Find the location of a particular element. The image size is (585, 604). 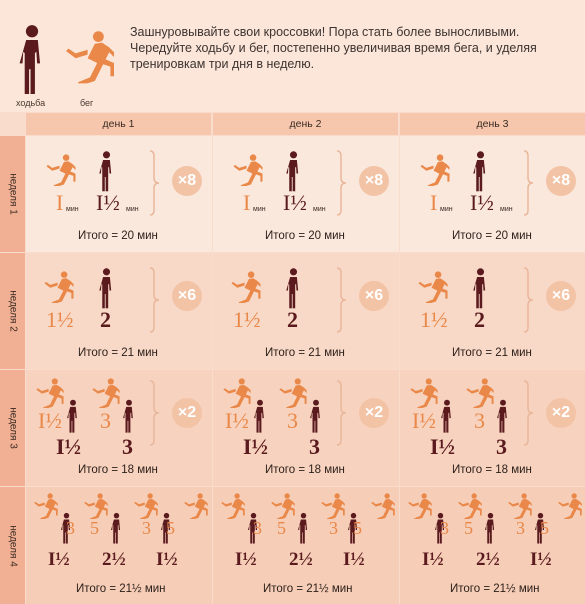

legend-run-label: бег is located at coordinates (87, 103).